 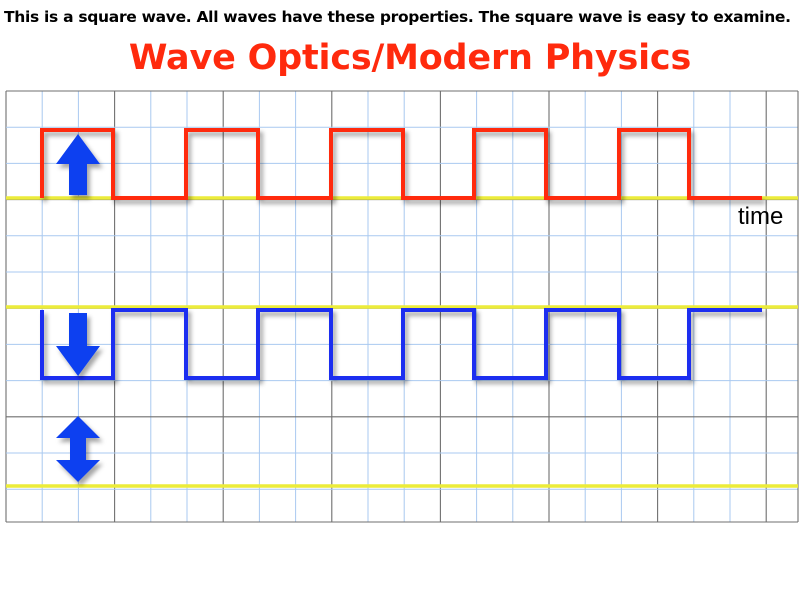 What do you see at coordinates (78, 308) in the screenshot?
I see `arrows` at bounding box center [78, 308].